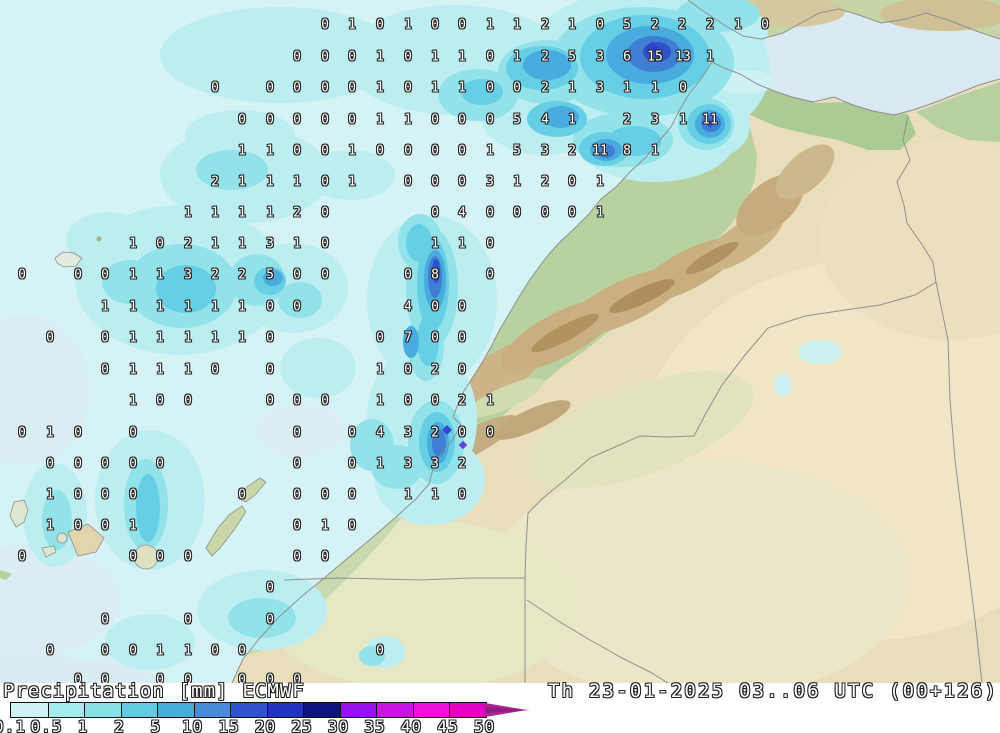 This screenshot has width=1000, height=733. I want to click on grid-number: 2, so click(215, 182).